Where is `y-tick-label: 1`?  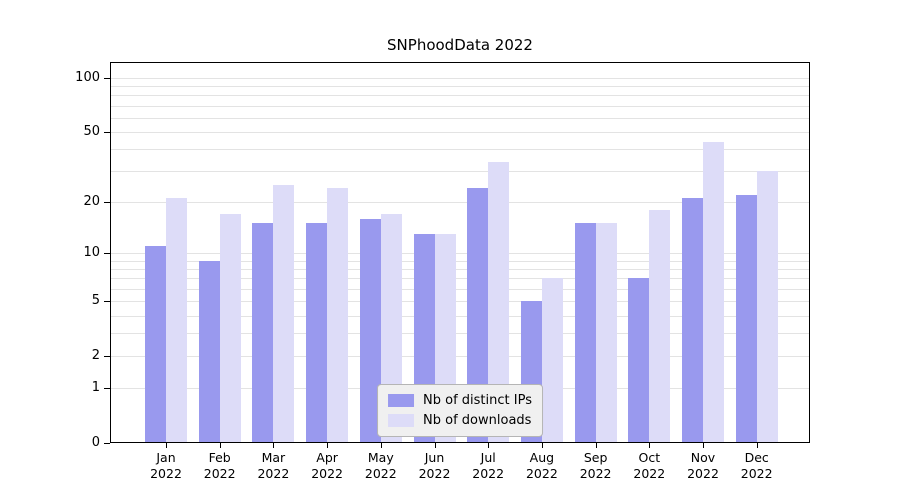 y-tick-label: 1 is located at coordinates (95, 388).